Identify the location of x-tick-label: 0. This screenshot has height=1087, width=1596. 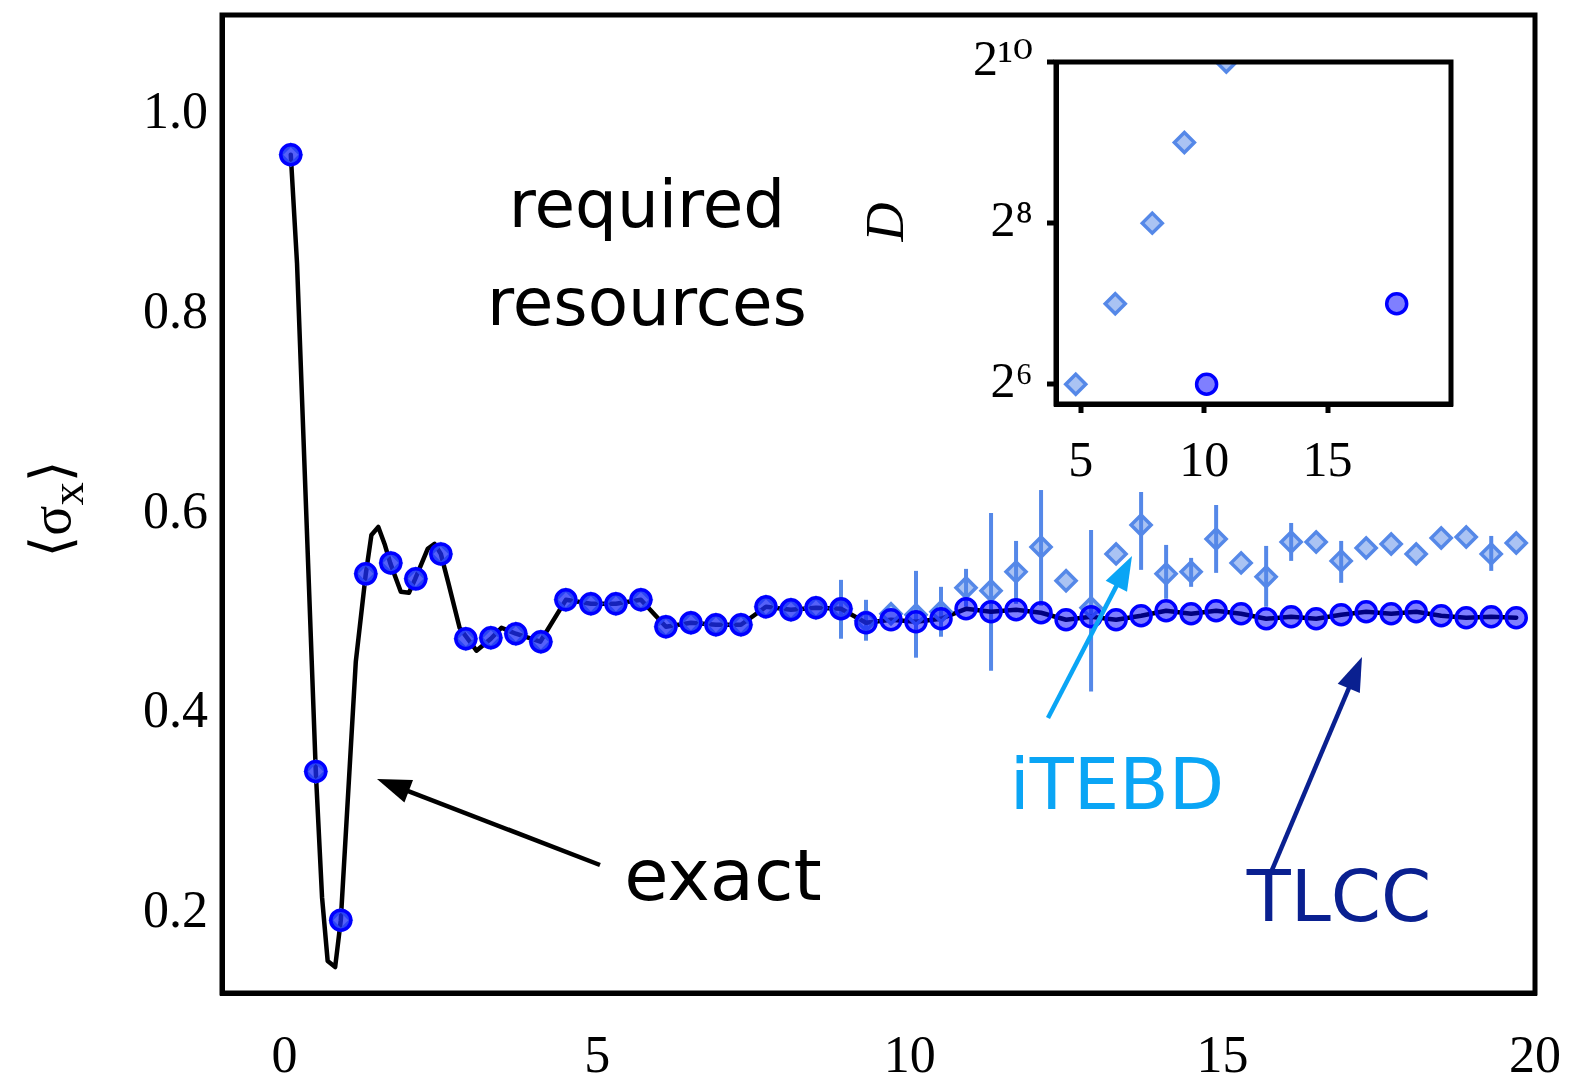
(284, 1054).